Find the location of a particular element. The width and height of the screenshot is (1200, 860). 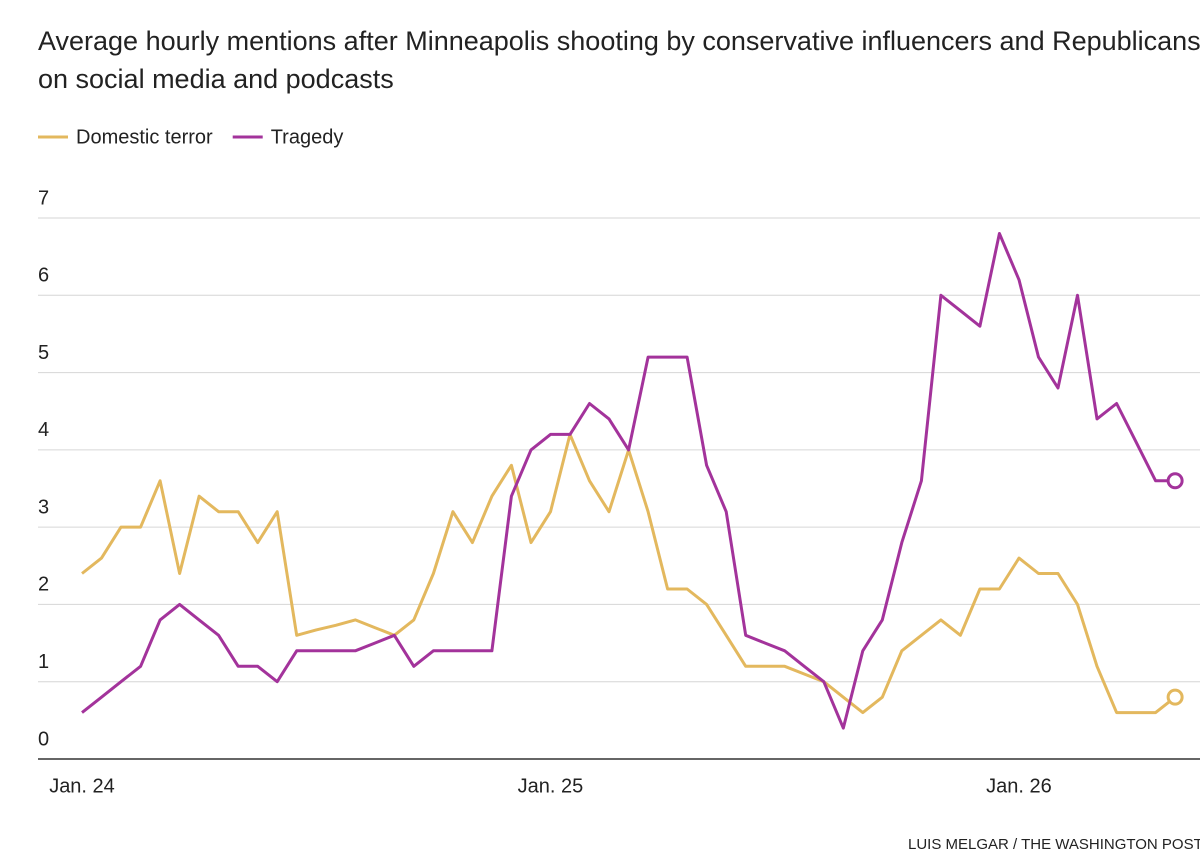

y-tick-label: 4 is located at coordinates (43, 430).